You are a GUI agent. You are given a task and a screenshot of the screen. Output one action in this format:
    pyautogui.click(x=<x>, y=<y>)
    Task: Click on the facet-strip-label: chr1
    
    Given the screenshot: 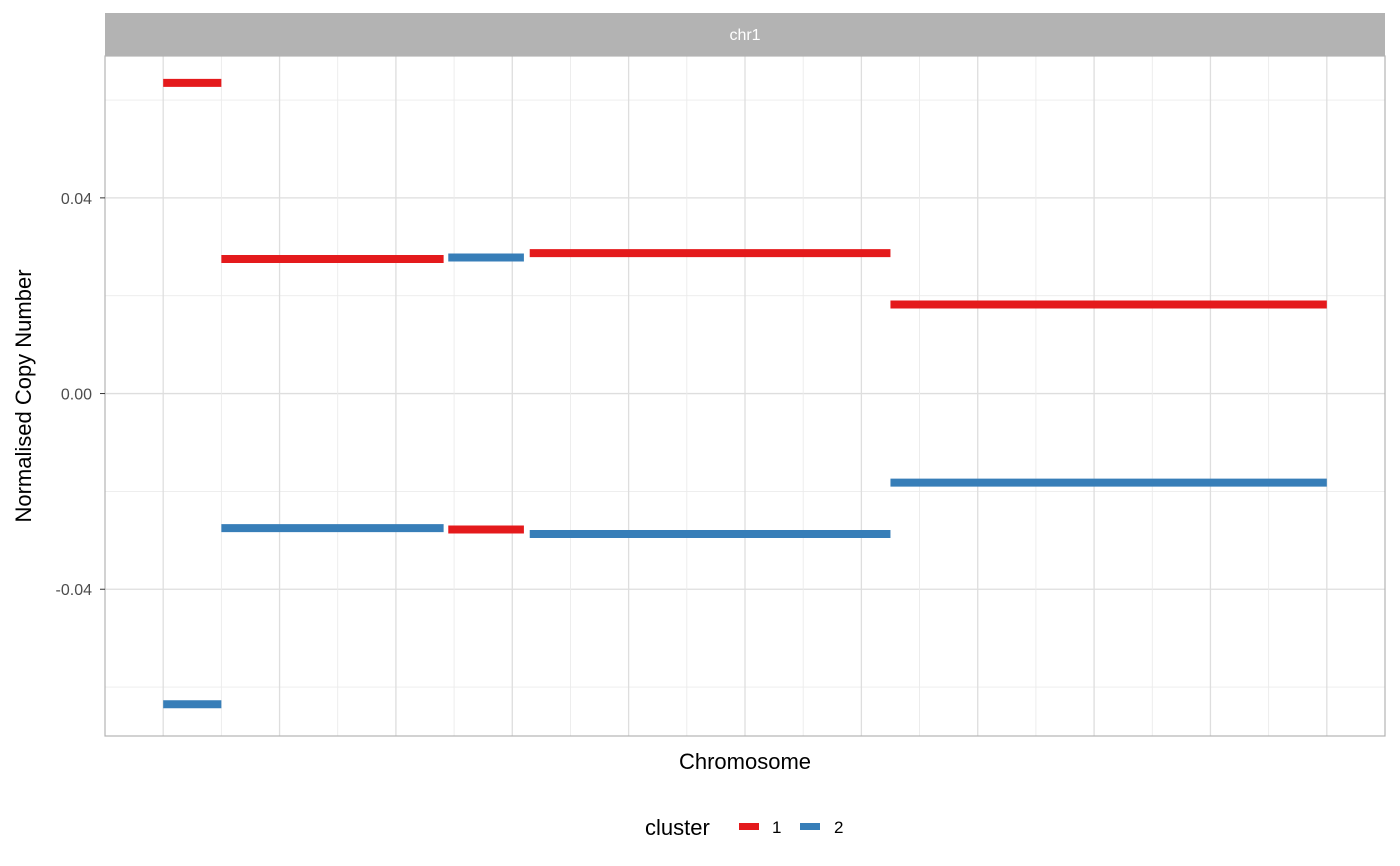 What is the action you would take?
    pyautogui.click(x=744, y=35)
    